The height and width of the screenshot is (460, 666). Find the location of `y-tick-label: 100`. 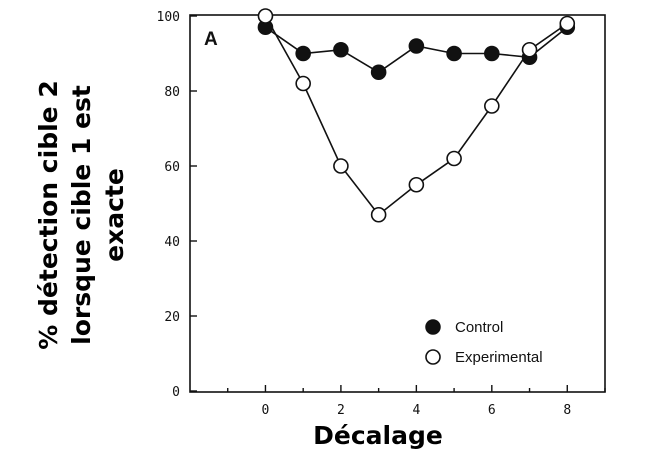

y-tick-label: 100 is located at coordinates (168, 17).